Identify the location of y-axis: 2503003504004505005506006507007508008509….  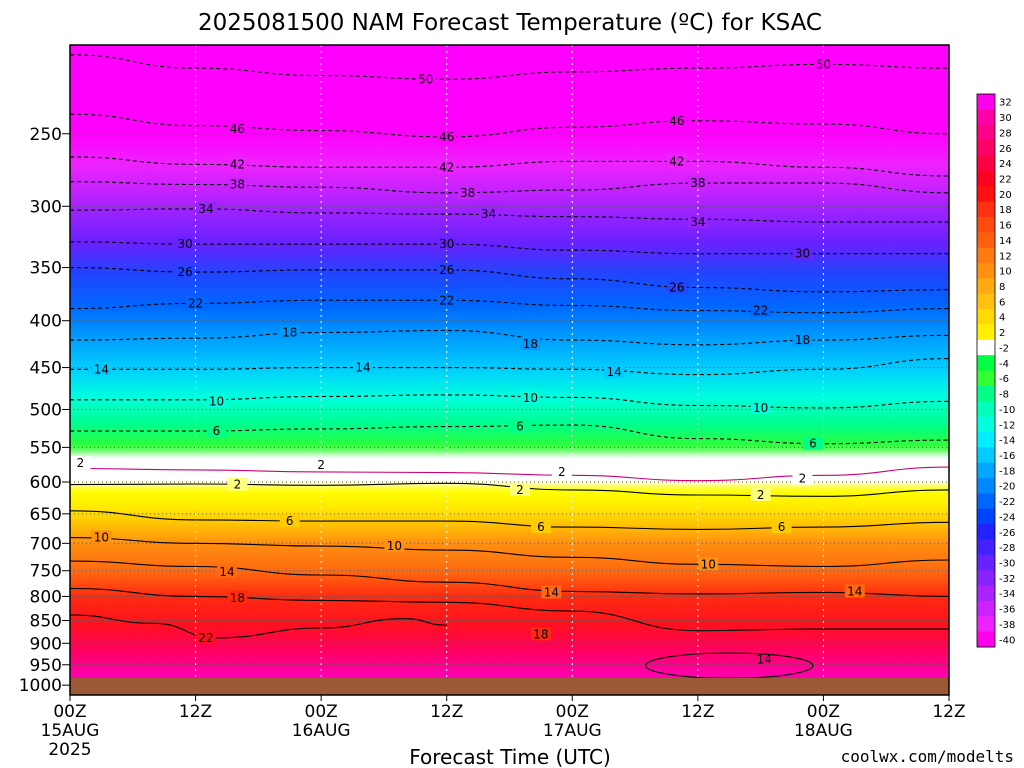
(44, 410).